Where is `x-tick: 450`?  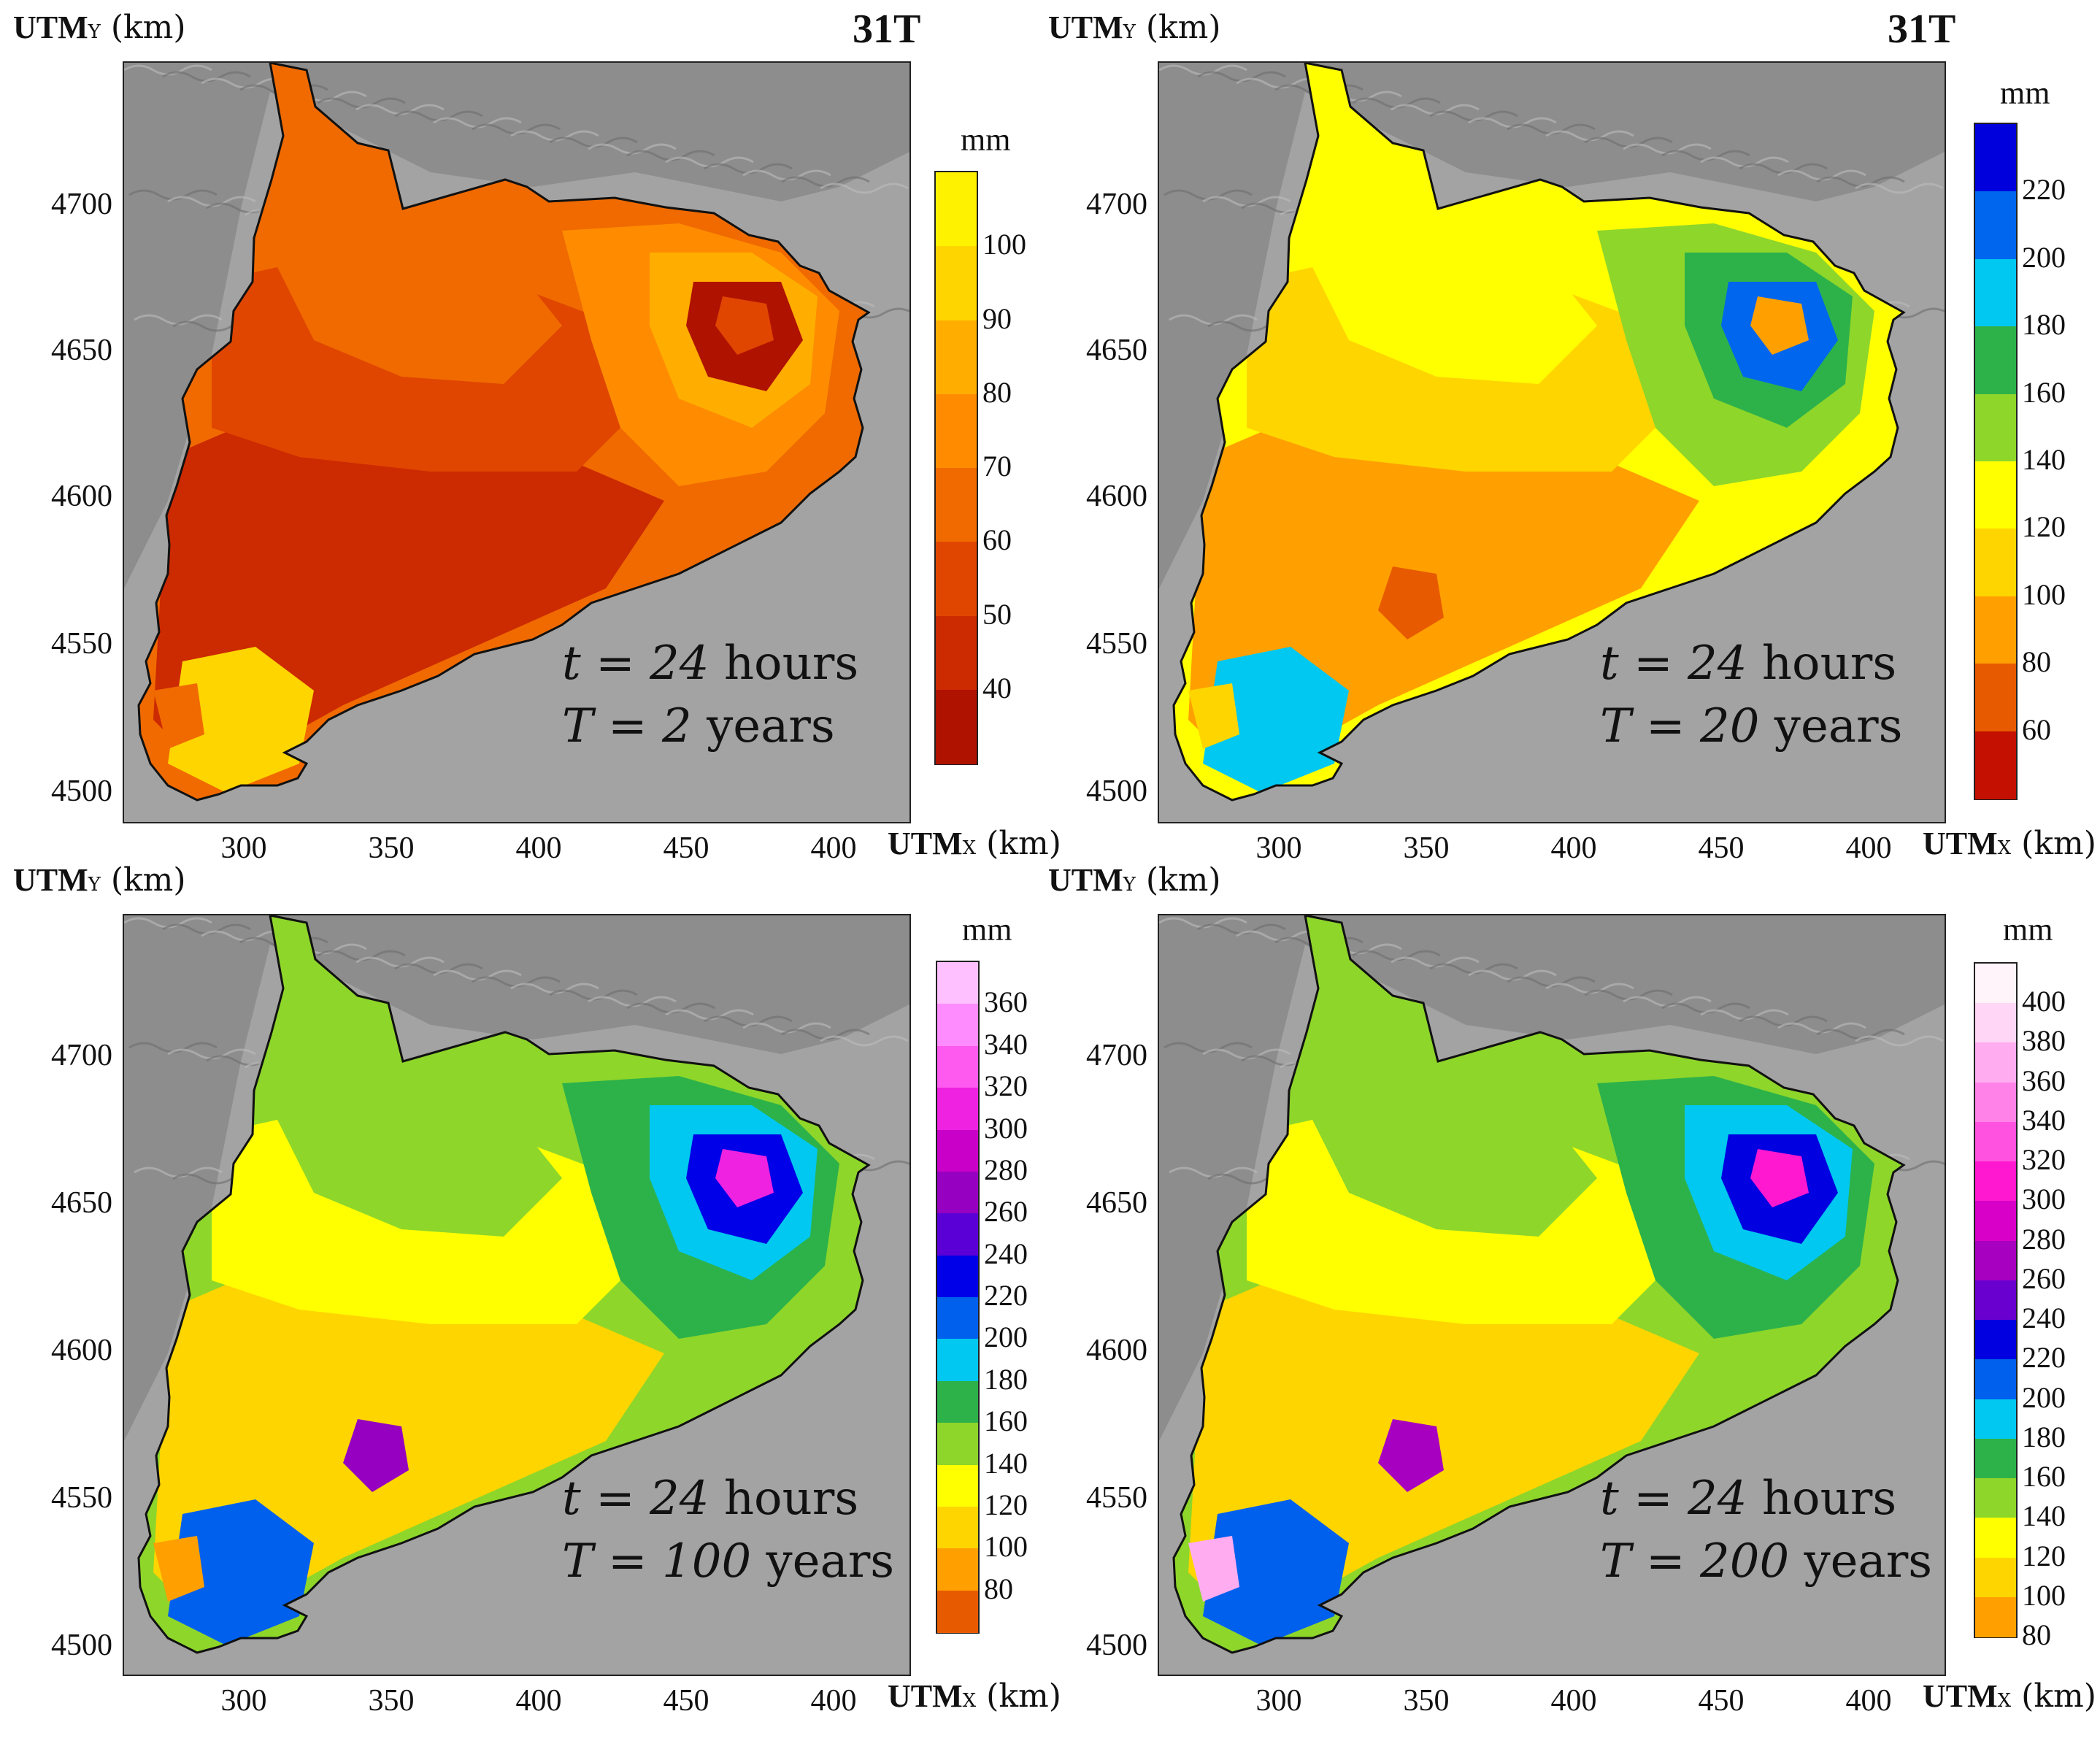 x-tick: 450 is located at coordinates (1722, 1701).